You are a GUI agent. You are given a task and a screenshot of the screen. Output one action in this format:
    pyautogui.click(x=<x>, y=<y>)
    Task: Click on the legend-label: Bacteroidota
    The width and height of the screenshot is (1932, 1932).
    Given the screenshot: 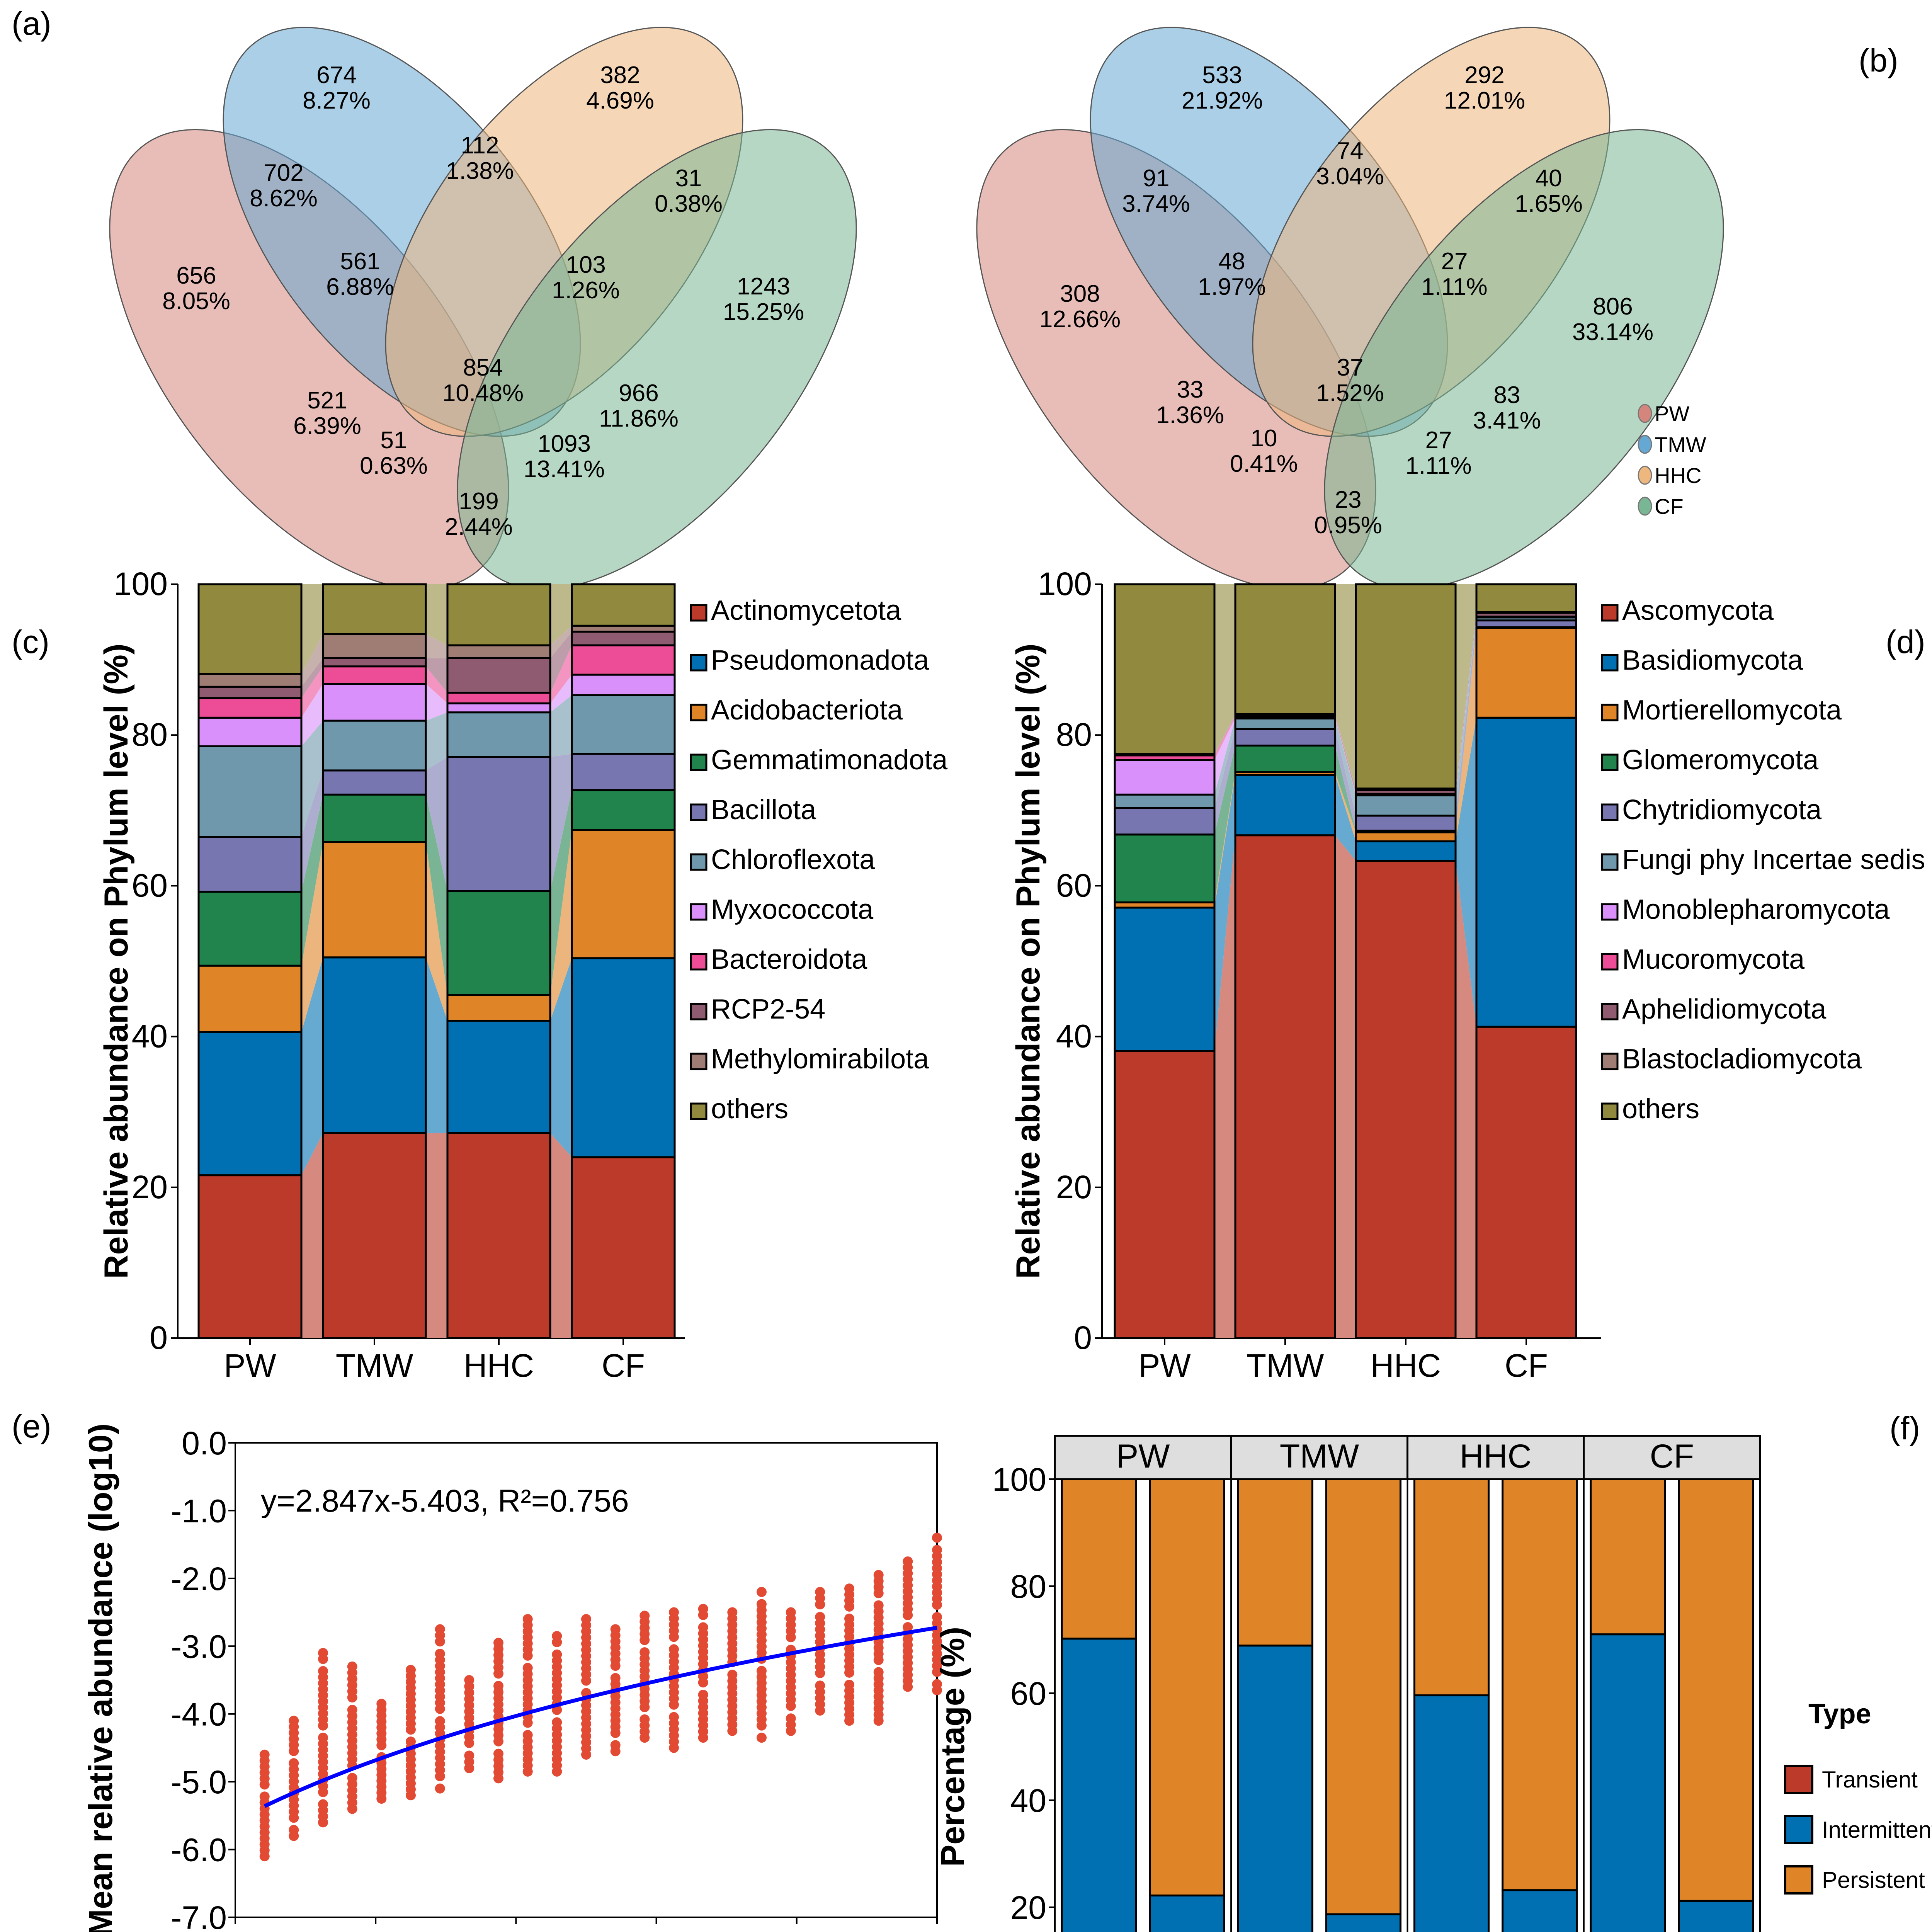 What is the action you would take?
    pyautogui.click(x=789, y=960)
    